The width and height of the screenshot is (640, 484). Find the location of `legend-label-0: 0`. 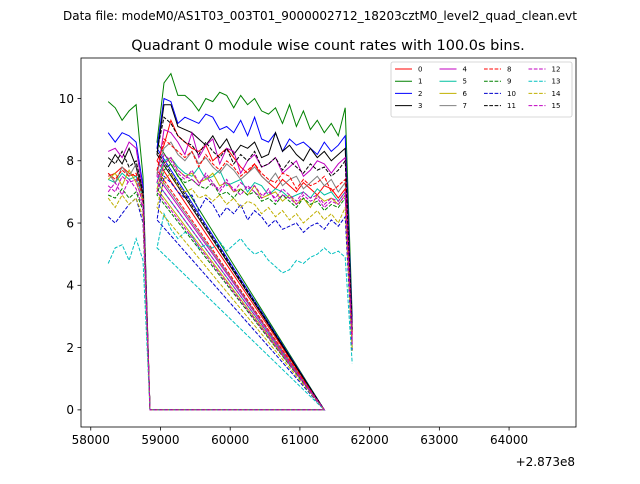

legend-label-0: 0 is located at coordinates (420, 70).